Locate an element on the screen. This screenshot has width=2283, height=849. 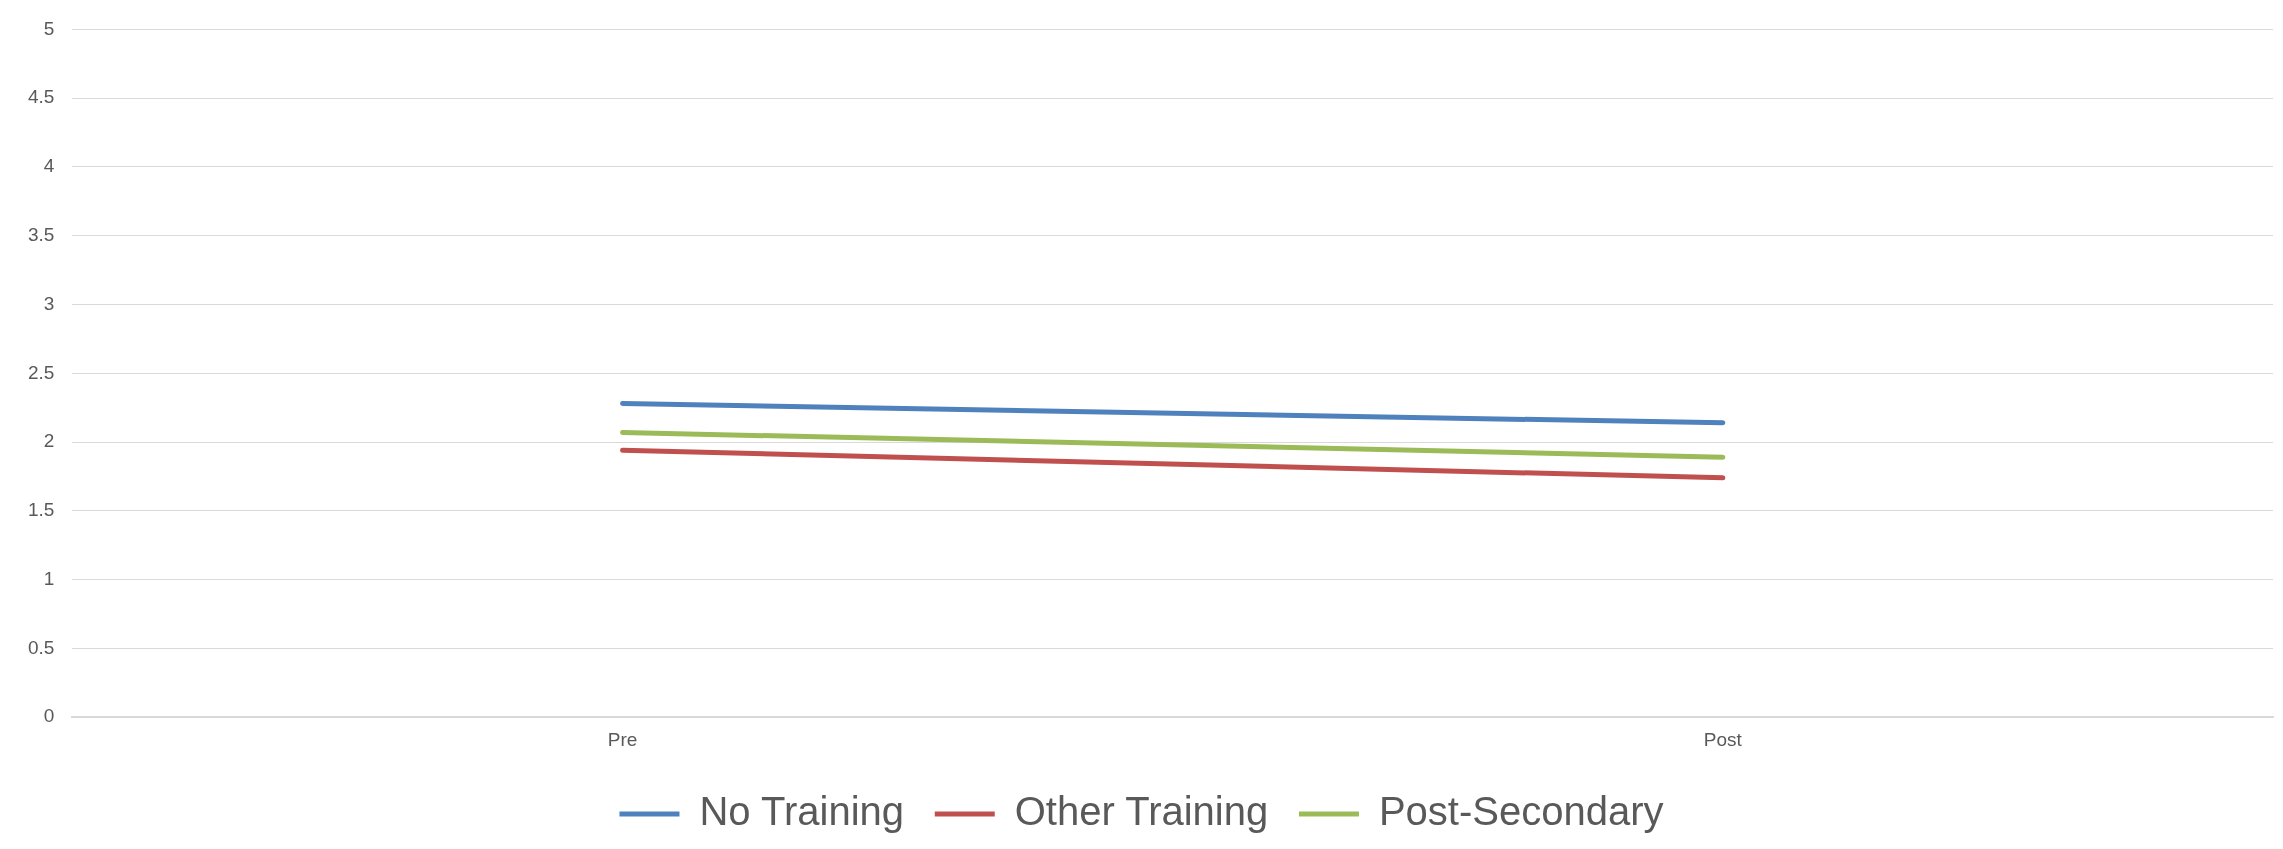
y-tick-label: 3 is located at coordinates (49, 303).